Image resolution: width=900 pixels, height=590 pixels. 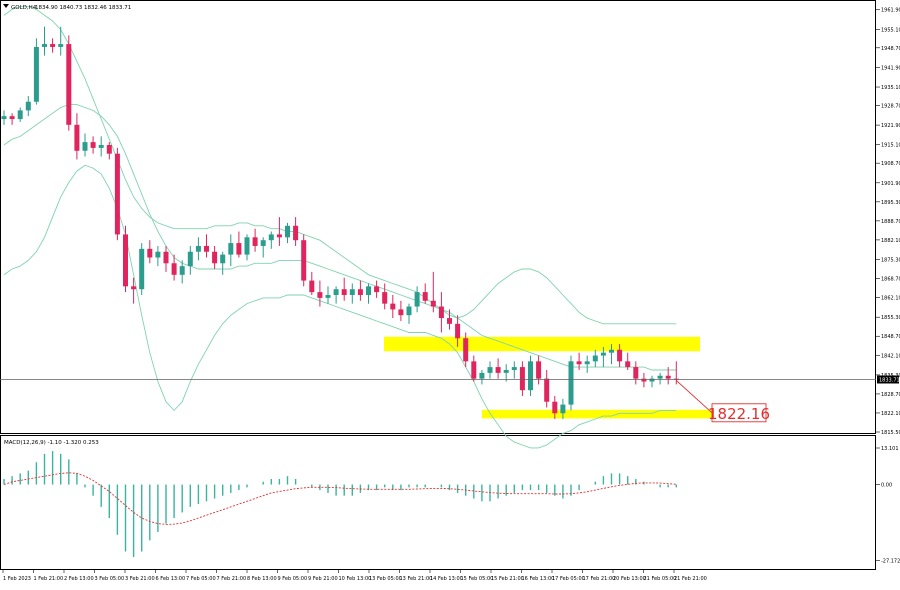 What do you see at coordinates (17, 579) in the screenshot?
I see `time-tick-label: 1 Feb 2023` at bounding box center [17, 579].